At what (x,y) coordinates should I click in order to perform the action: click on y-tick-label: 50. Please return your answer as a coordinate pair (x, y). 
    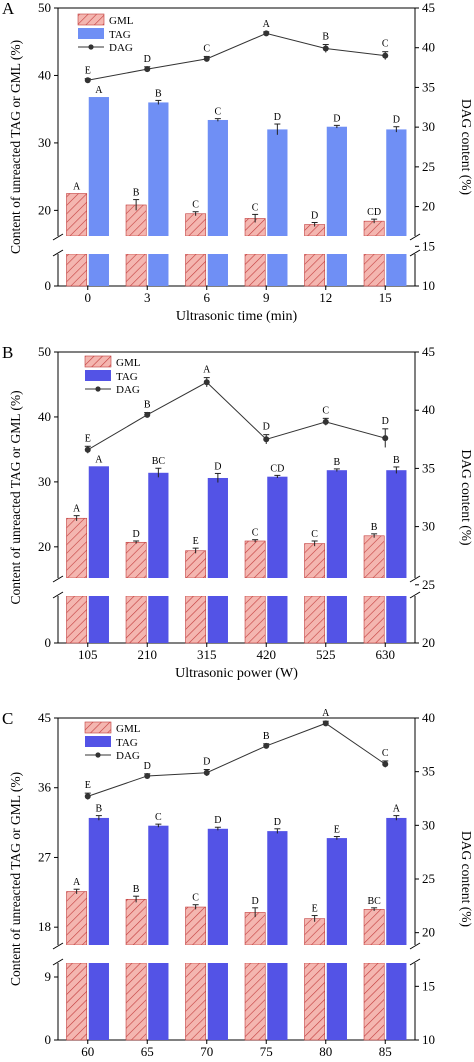
    Looking at the image, I should click on (44, 7).